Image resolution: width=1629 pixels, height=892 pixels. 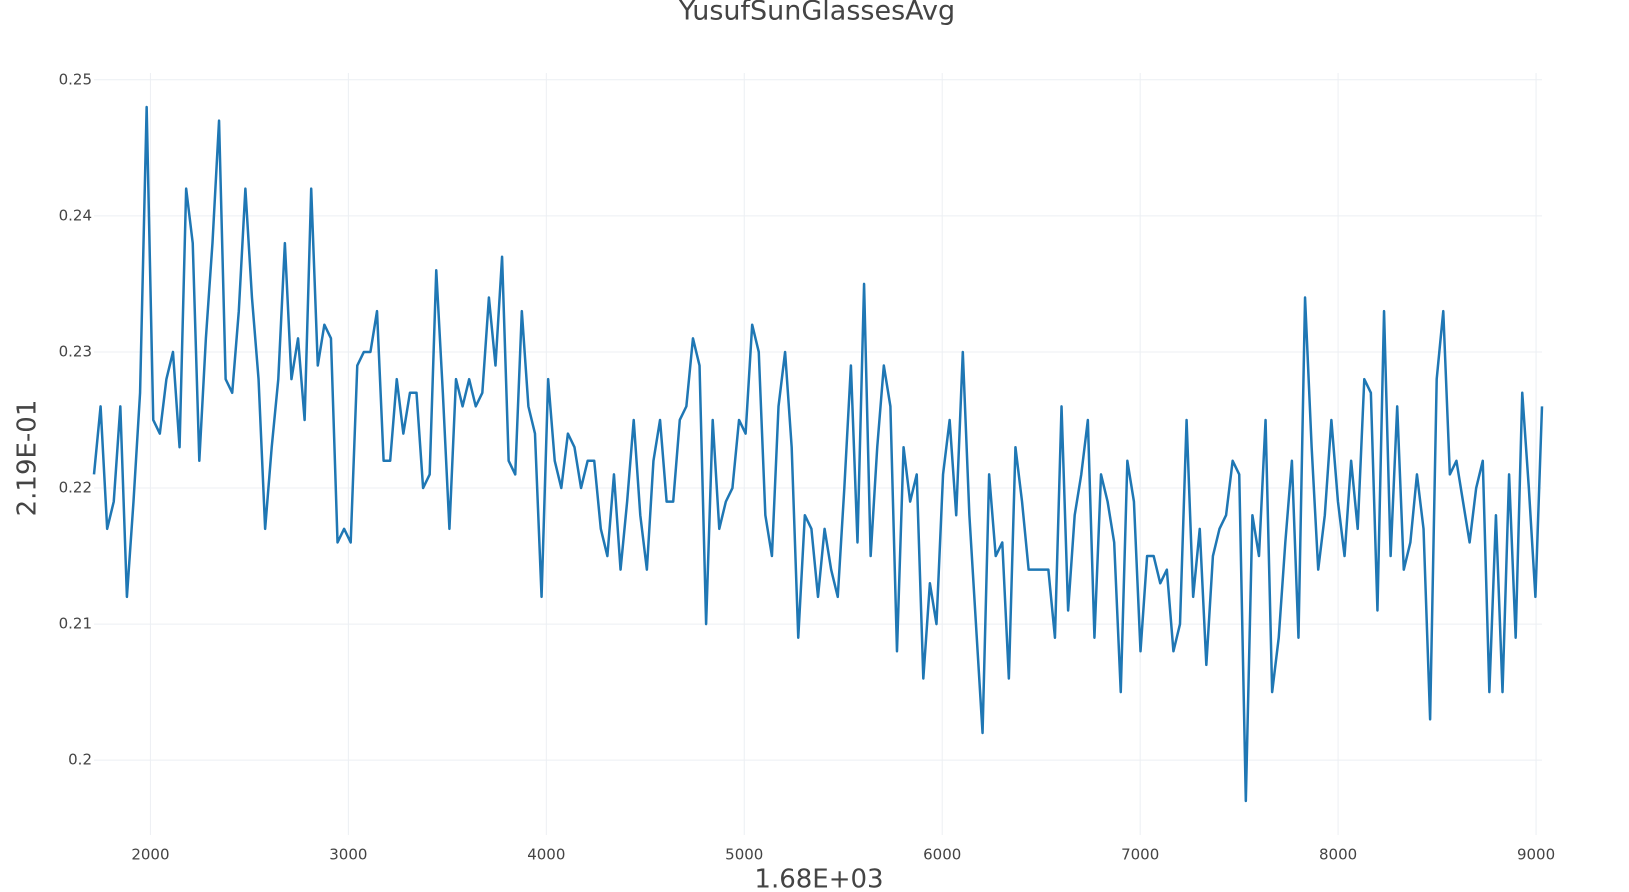 I want to click on y-tick-label: 0.21, so click(x=75, y=624).